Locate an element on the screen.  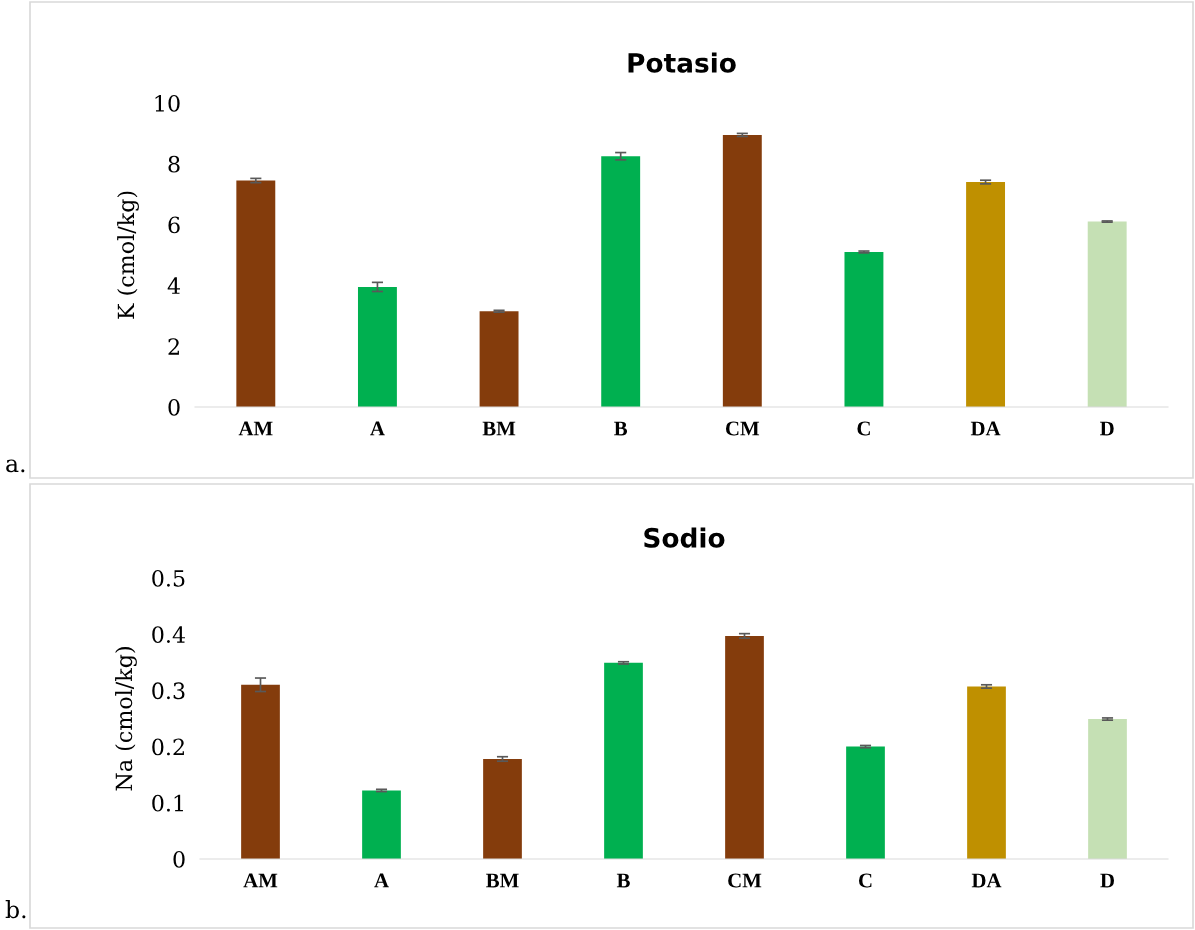
y-tick-label: 0.3 is located at coordinates (168, 691).